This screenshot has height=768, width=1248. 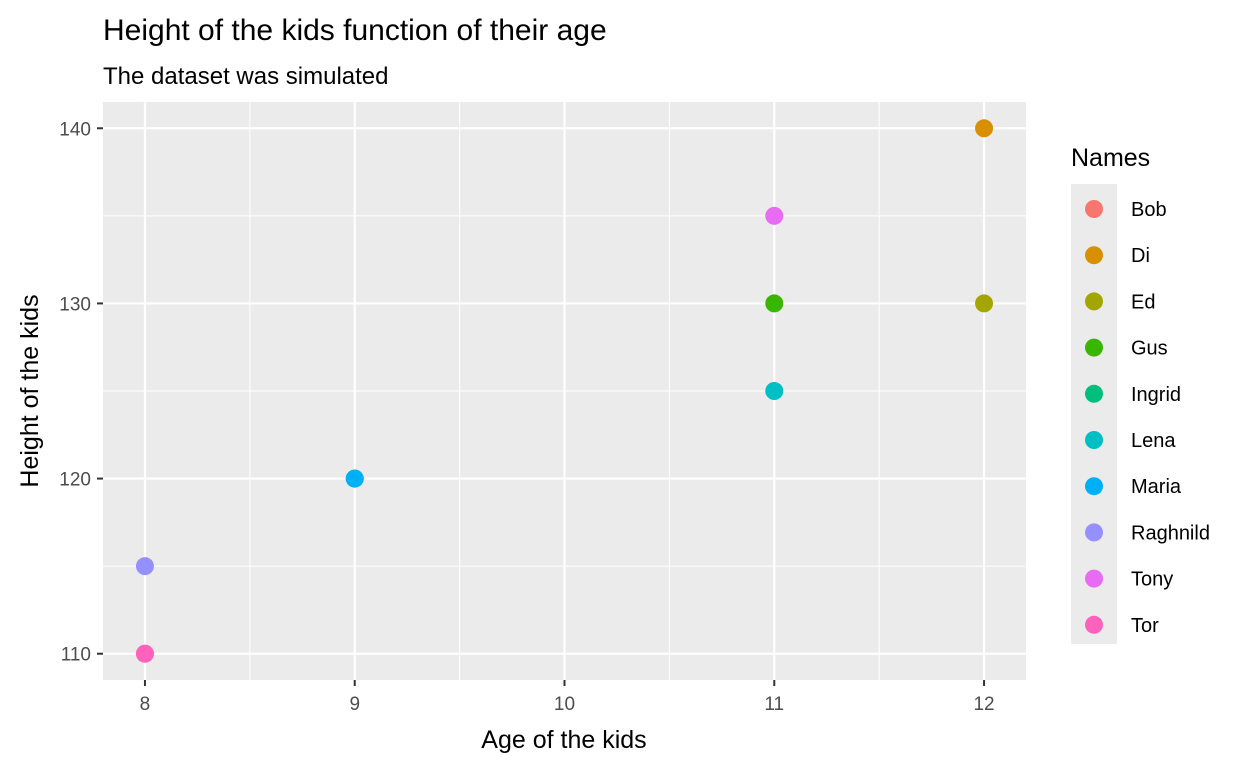 I want to click on legend-swatch-bob, so click(x=1094, y=209).